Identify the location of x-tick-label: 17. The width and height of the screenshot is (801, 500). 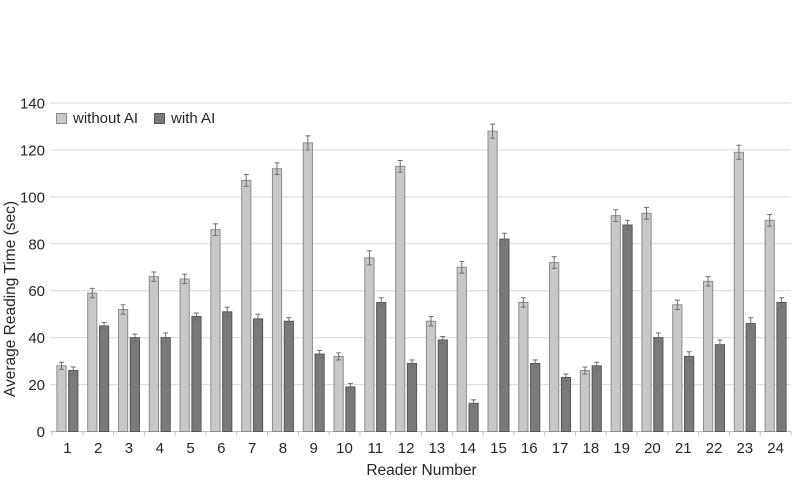
(560, 448).